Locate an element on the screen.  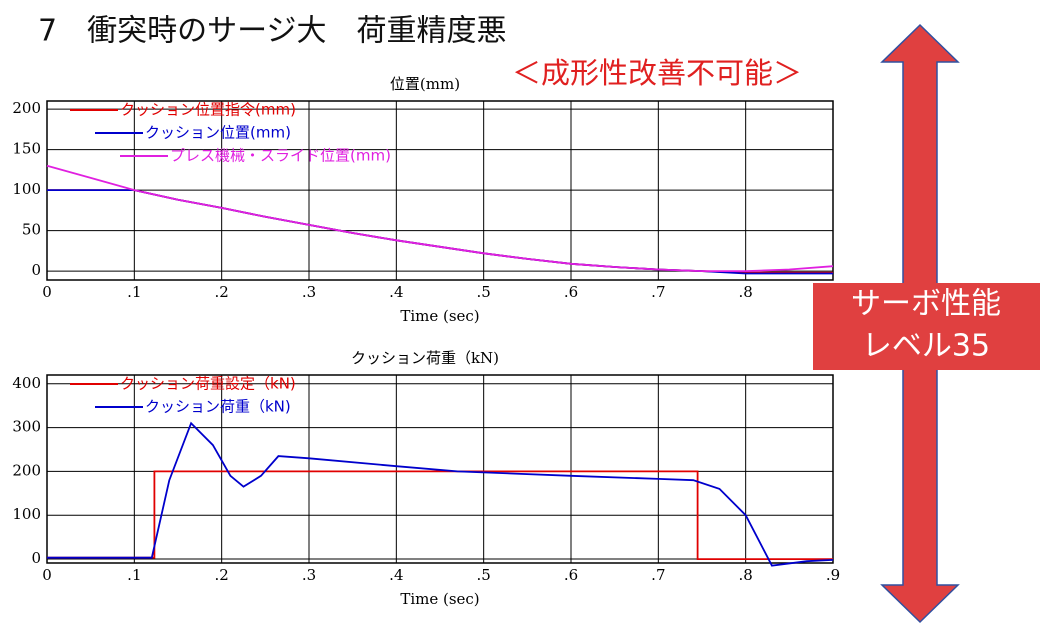
y-tick-label: 50 is located at coordinates (31, 230).